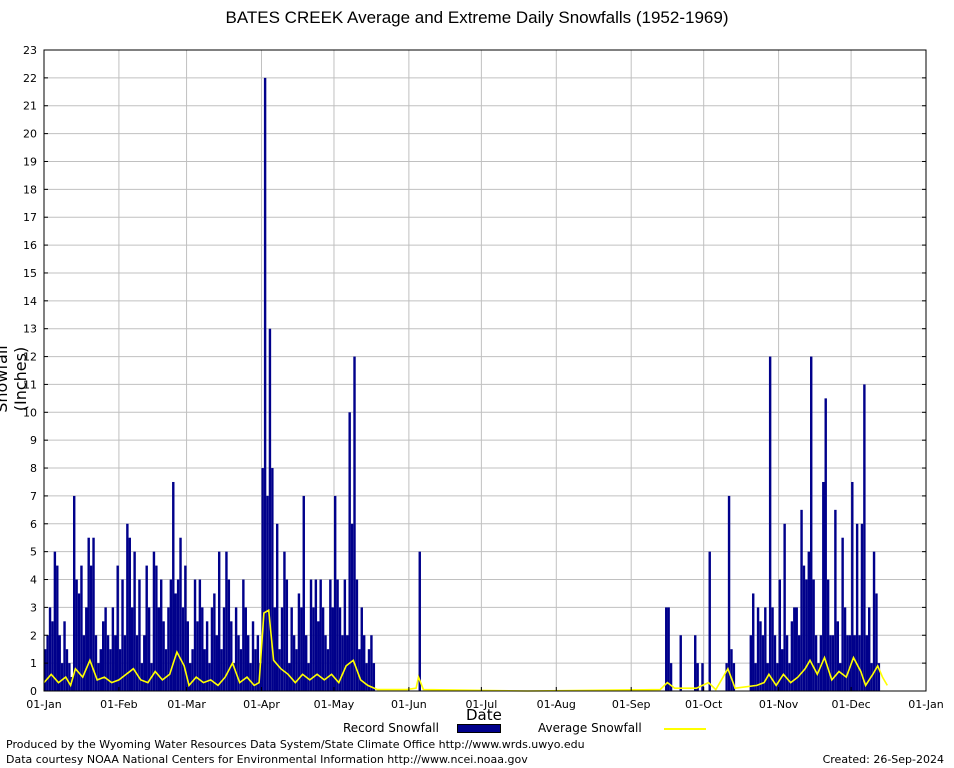 This screenshot has width=954, height=768. I want to click on y-tick-label: 5, so click(33, 552).